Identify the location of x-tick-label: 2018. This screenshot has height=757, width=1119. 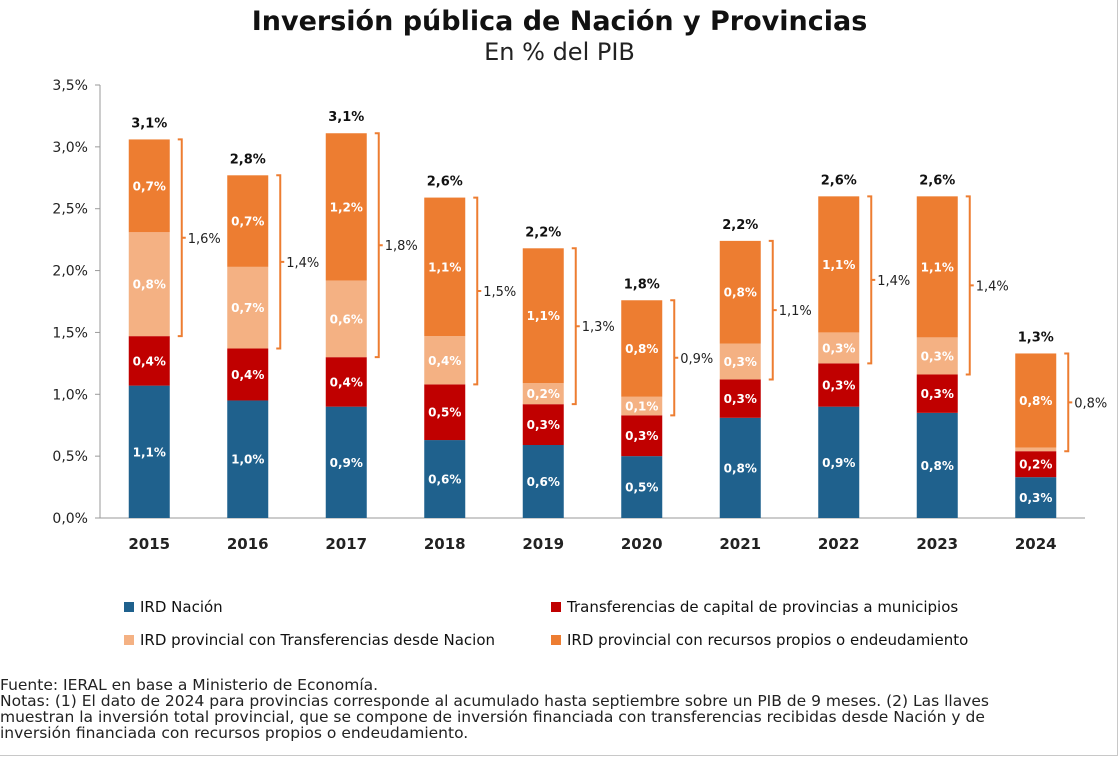
(445, 544).